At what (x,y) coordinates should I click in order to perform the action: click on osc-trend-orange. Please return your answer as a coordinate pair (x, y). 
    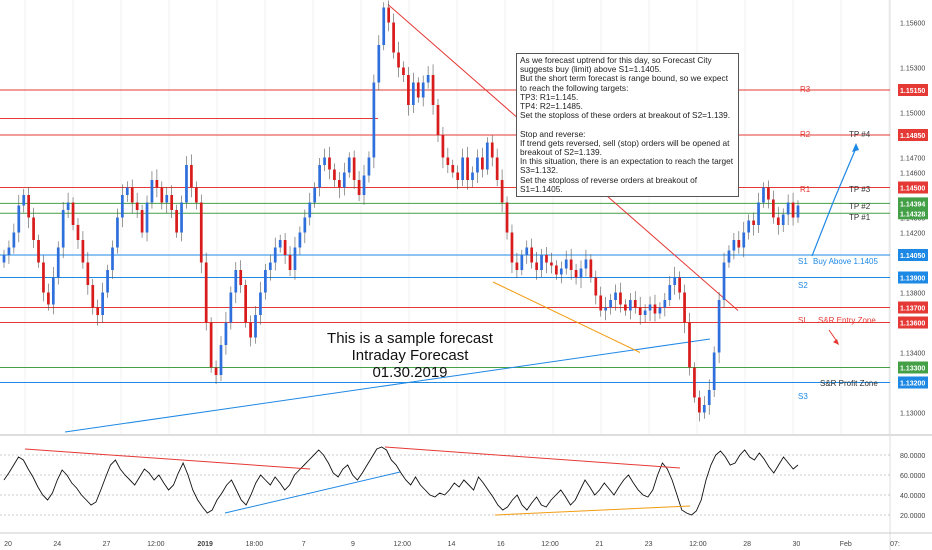
    Looking at the image, I should click on (592, 510).